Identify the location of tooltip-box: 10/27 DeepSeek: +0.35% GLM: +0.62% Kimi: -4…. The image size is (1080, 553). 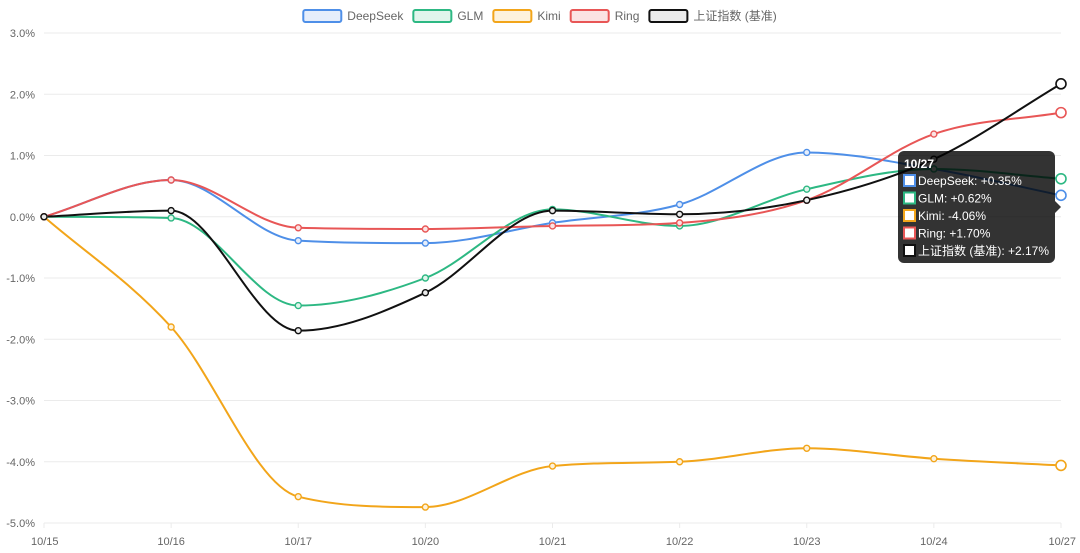
(979, 207).